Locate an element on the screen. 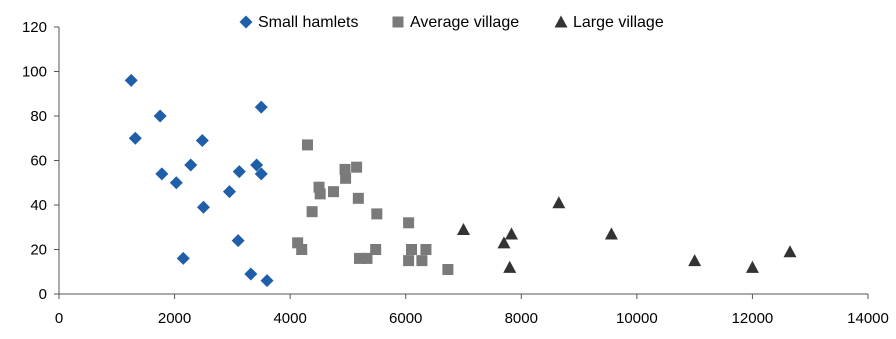  x-tick-label: 10000 is located at coordinates (637, 318).